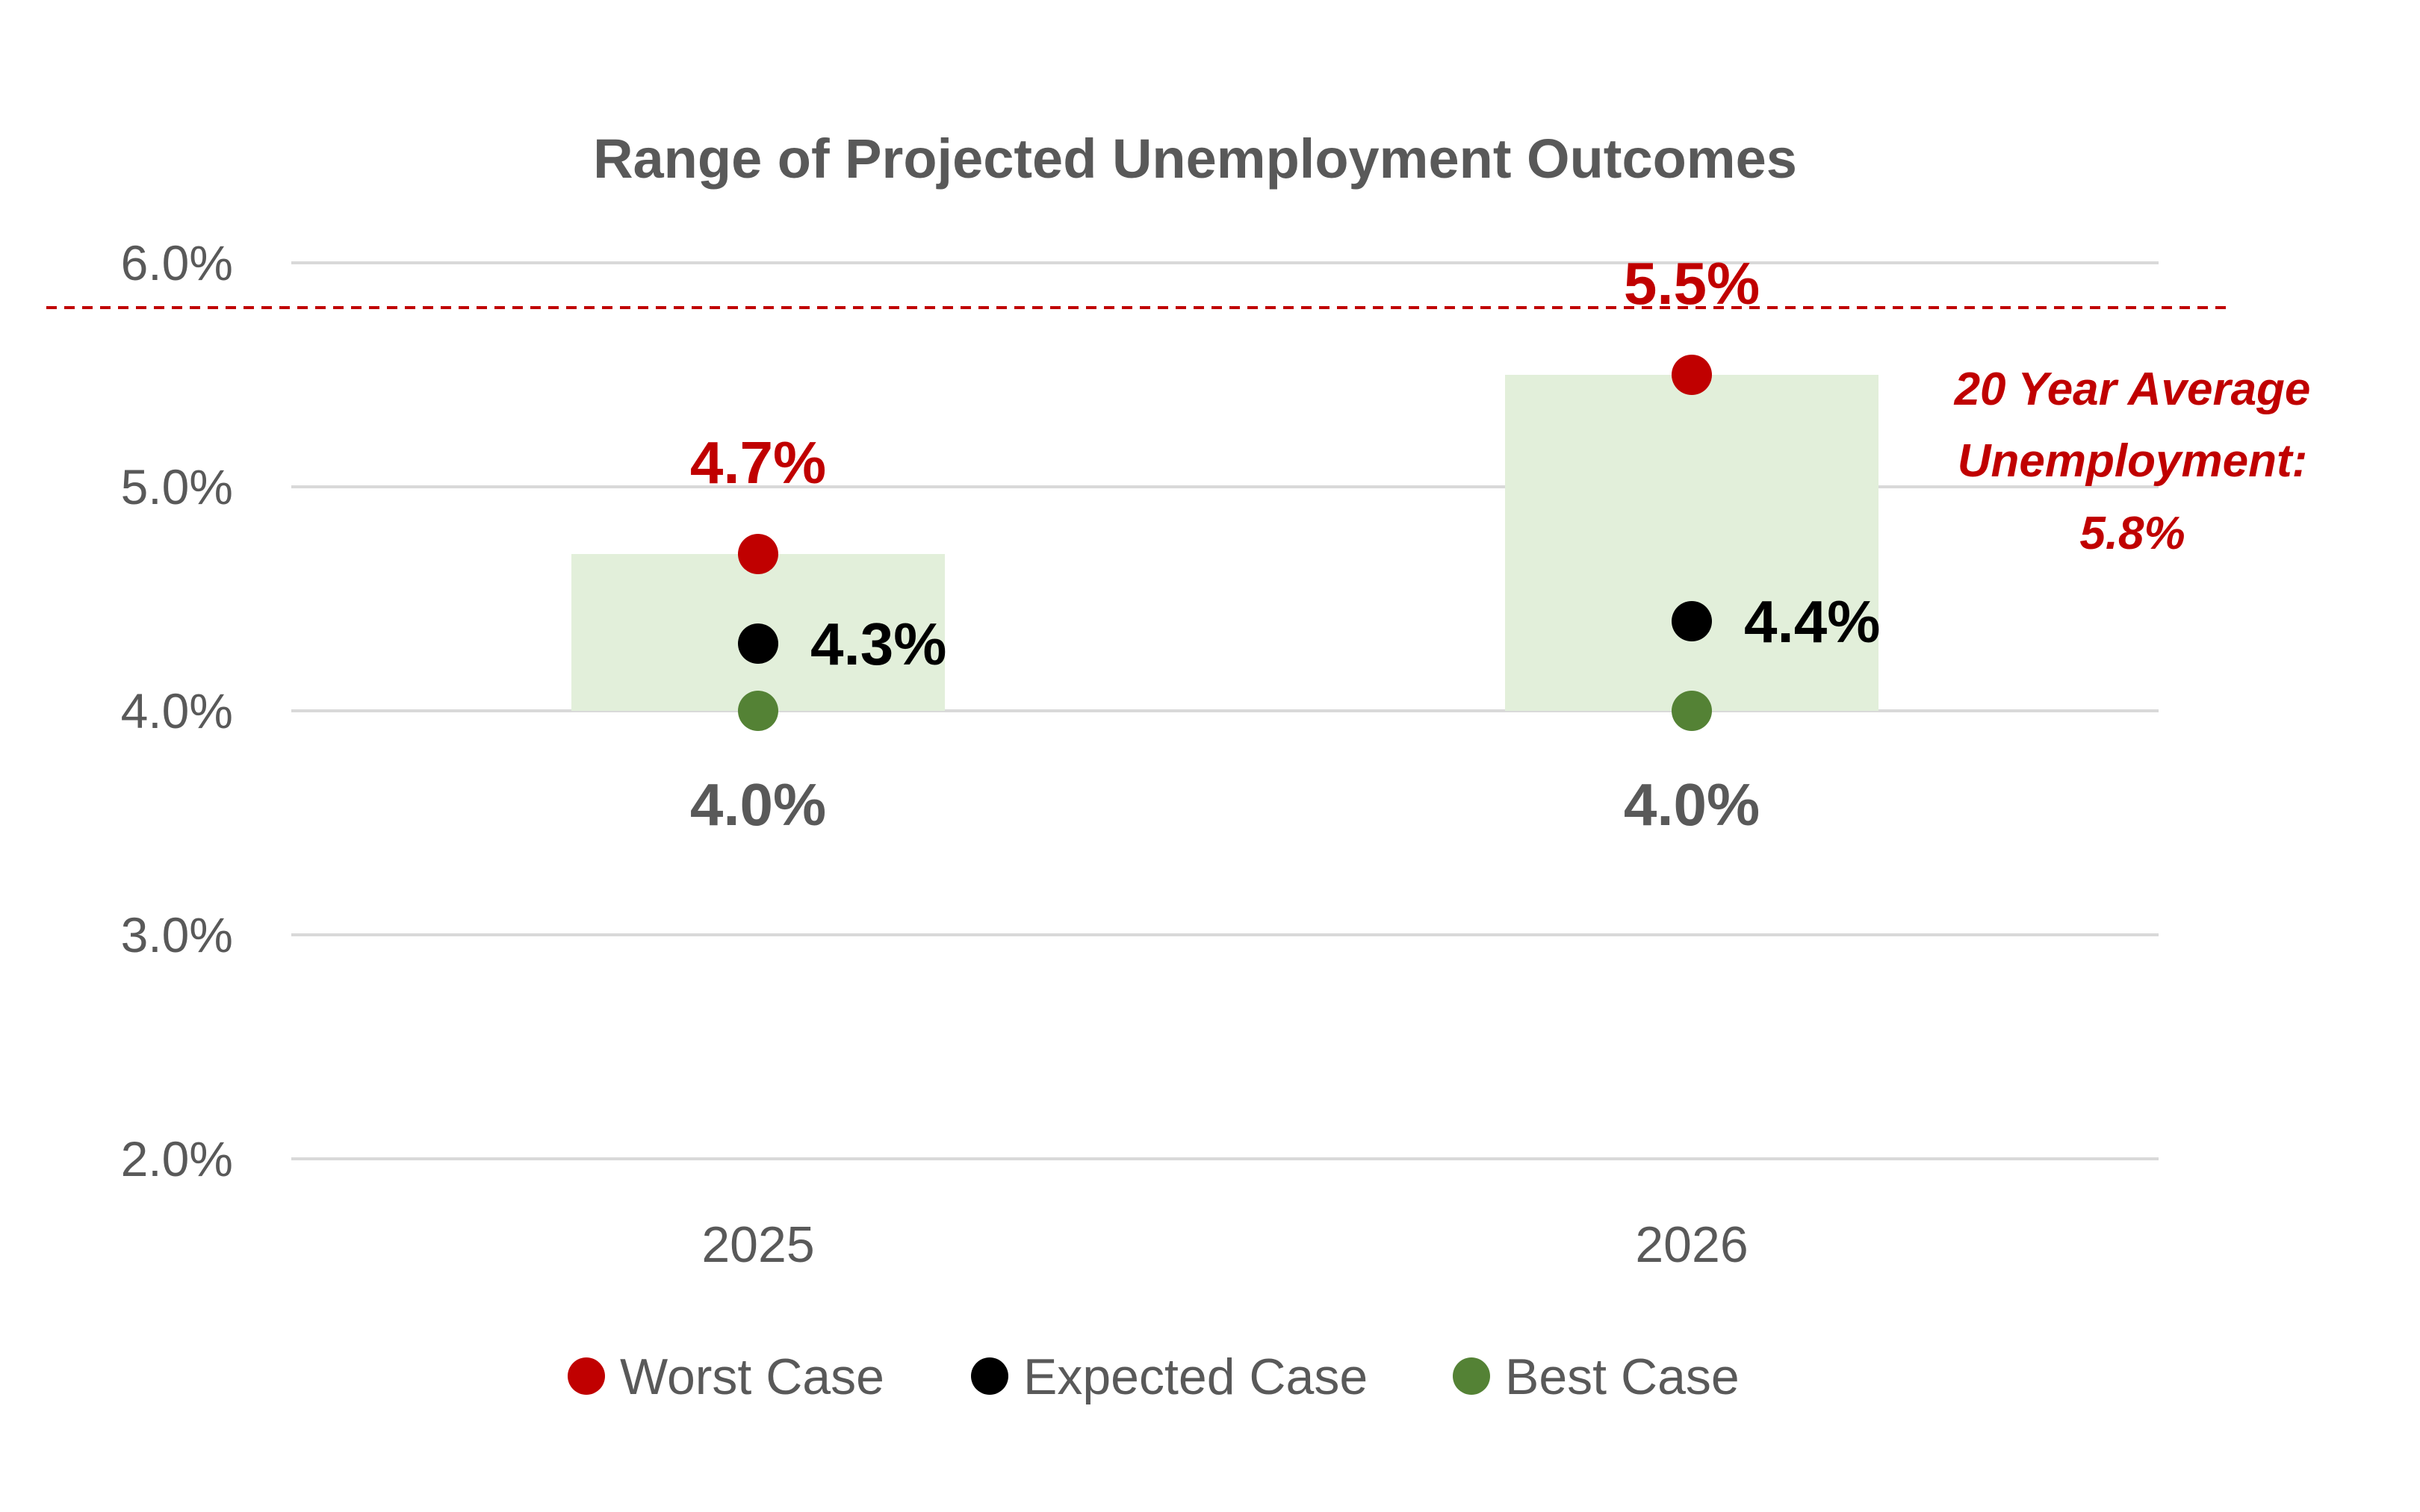 This screenshot has height=1512, width=2420. I want to click on point-best-case-2026, so click(1692, 711).